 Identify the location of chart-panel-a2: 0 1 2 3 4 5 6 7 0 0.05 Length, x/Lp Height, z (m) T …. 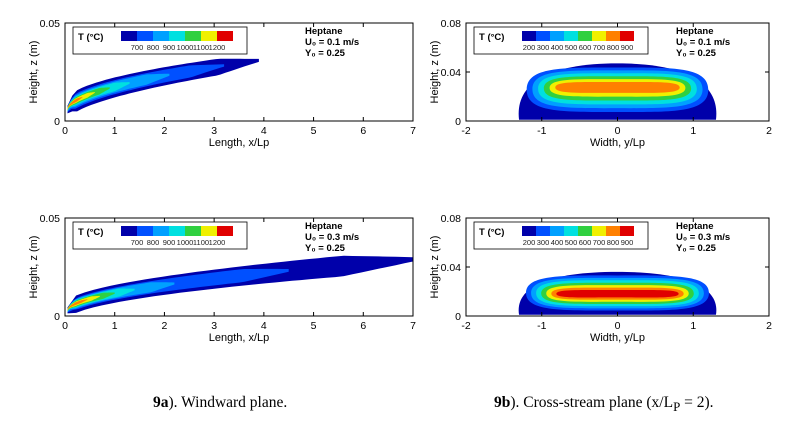
(222, 278).